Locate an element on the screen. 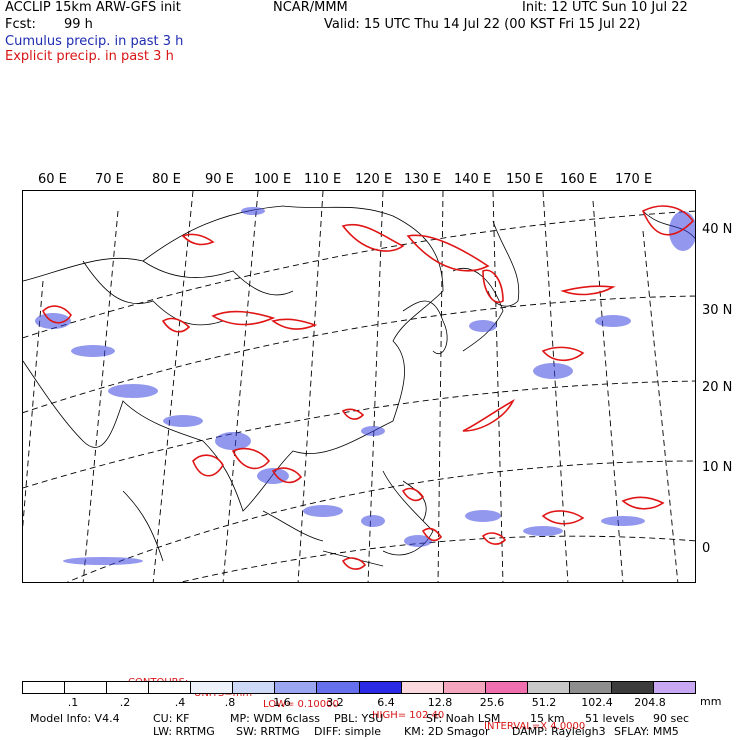 This screenshot has width=740, height=740. footer-mp: MP: WDM 6class is located at coordinates (275, 718).